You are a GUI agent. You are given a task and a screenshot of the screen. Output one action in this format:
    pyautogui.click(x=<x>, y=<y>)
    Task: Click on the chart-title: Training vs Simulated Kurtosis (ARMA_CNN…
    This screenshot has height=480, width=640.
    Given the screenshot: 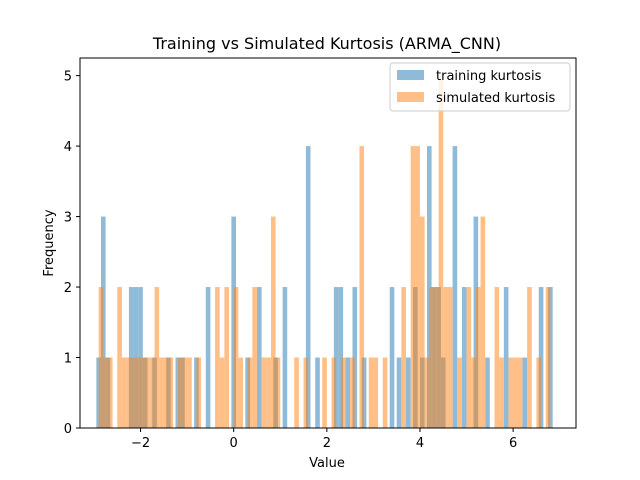 What is the action you would take?
    pyautogui.click(x=326, y=44)
    